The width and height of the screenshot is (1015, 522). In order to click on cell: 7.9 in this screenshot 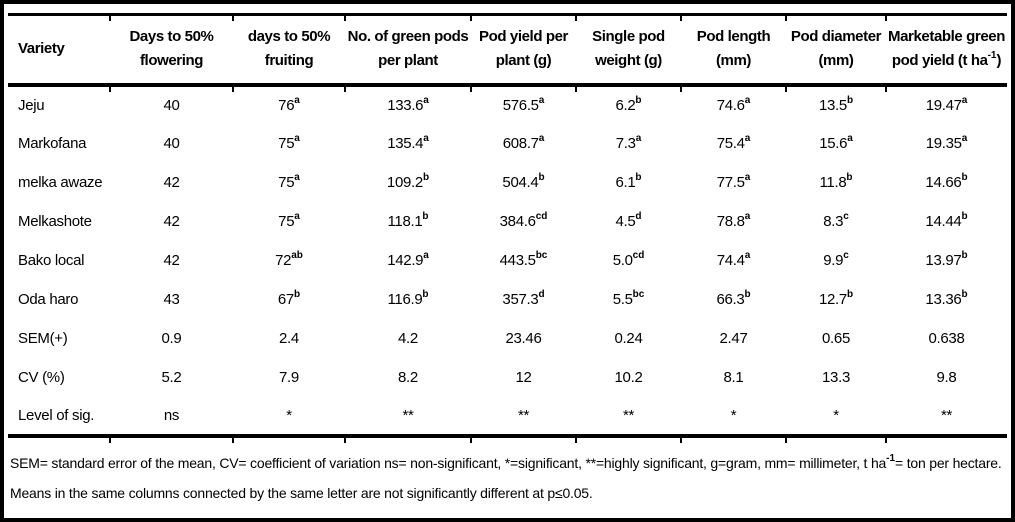, I will do `click(289, 377)`.